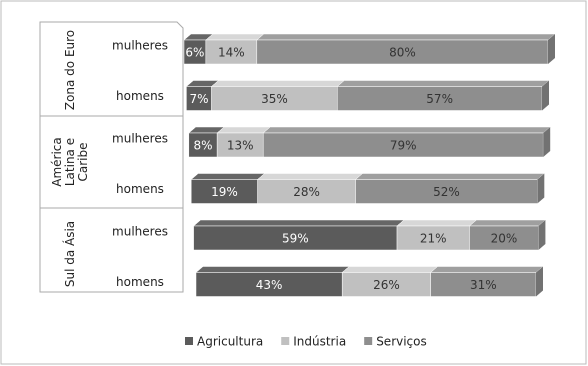  I want to click on value-label: 6%, so click(194, 53).